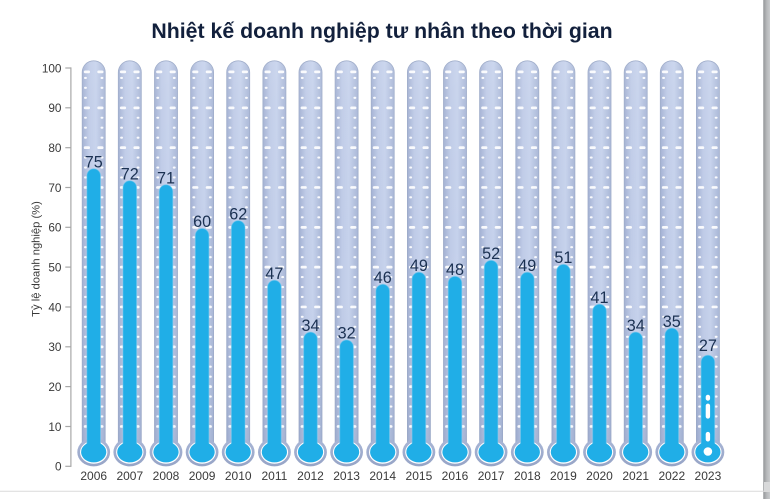 Image resolution: width=770 pixels, height=504 pixels. Describe the element at coordinates (383, 278) in the screenshot. I see `svg-text: 46` at that location.